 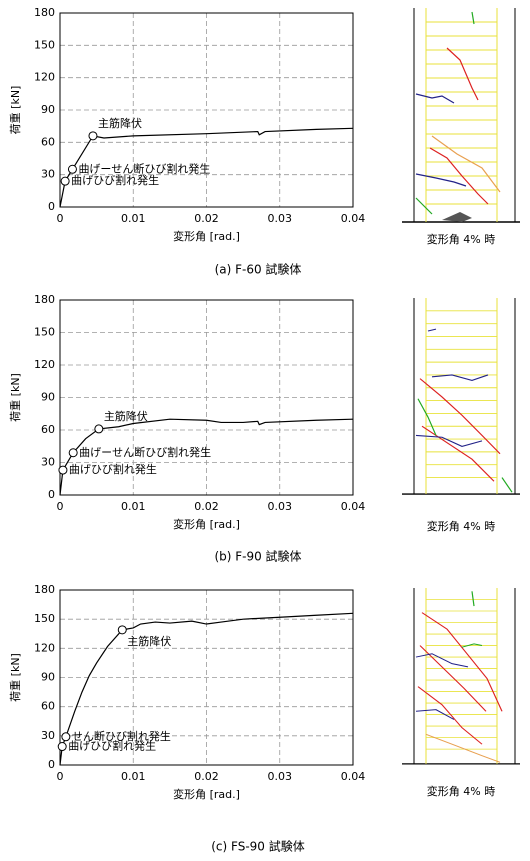 I want to click on chart-title: (a) F-60 試験体, so click(x=258, y=269).